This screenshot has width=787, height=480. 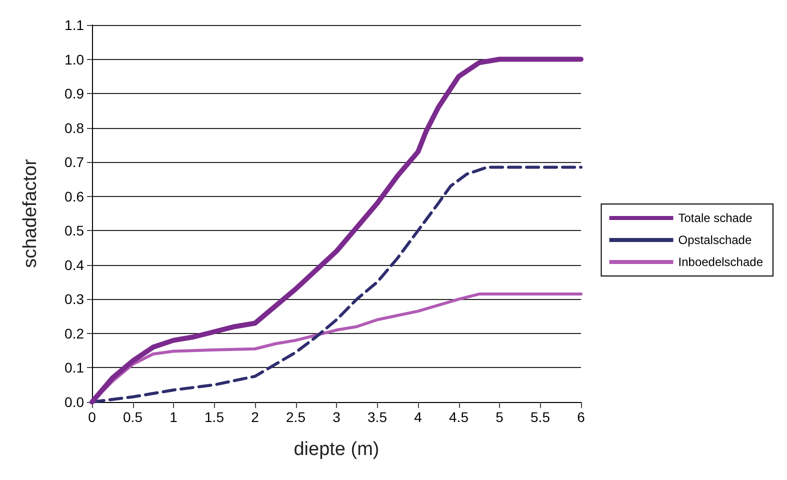 What do you see at coordinates (74, 264) in the screenshot?
I see `y-tick-label: 0.4` at bounding box center [74, 264].